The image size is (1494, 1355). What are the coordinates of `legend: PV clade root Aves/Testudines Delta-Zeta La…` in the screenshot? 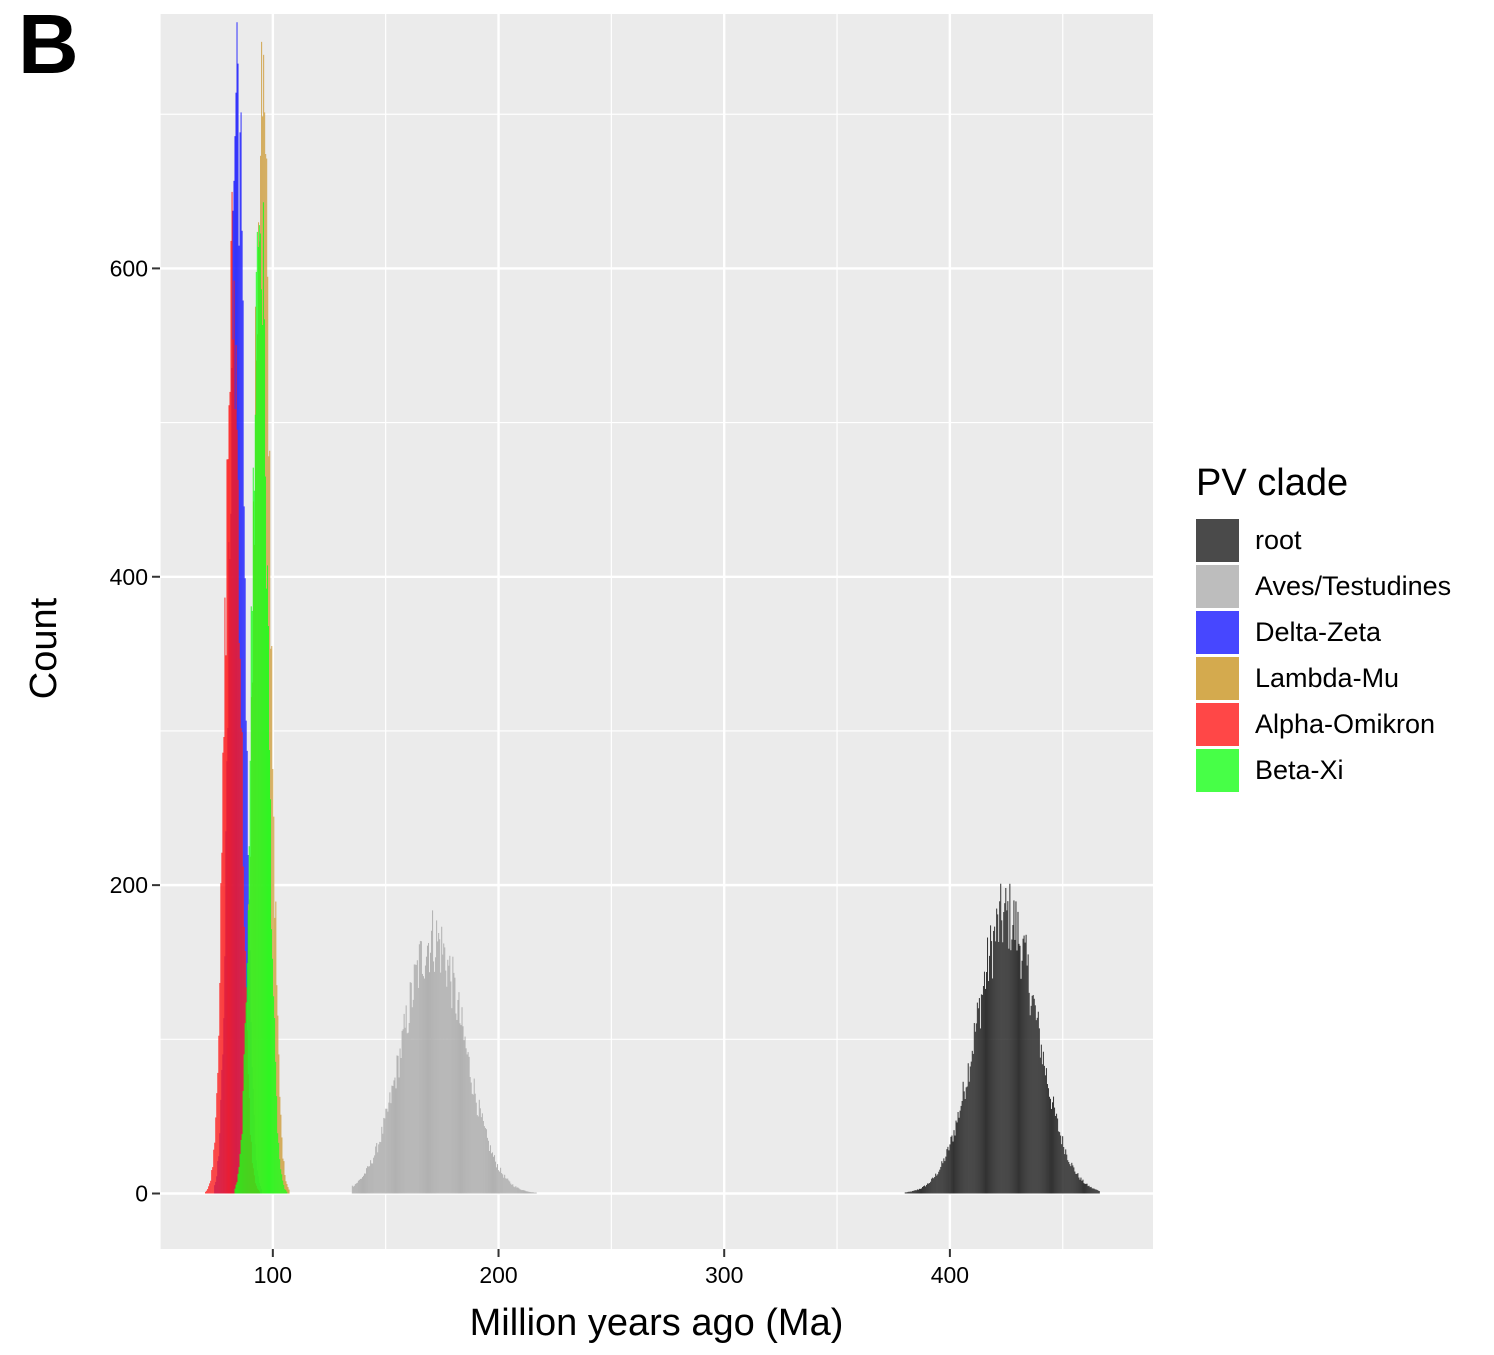 It's located at (1323, 627).